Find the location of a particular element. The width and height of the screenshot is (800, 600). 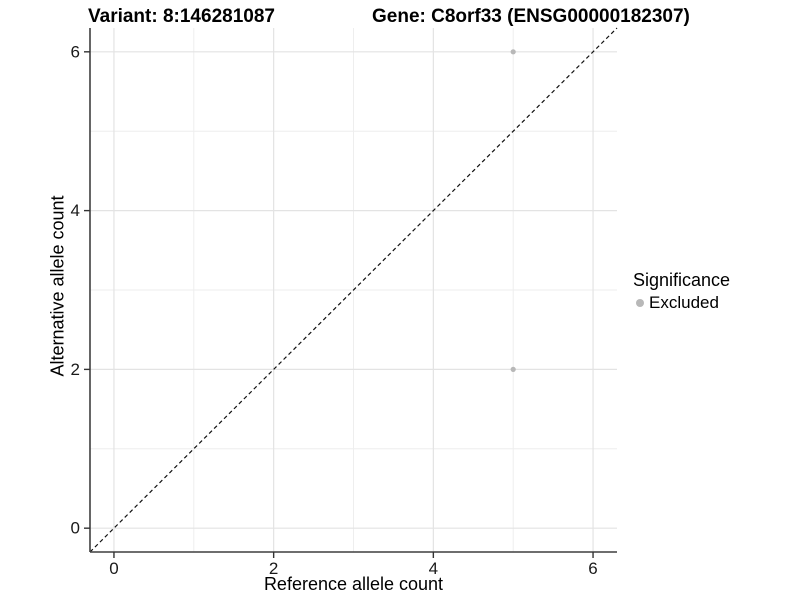

y-axis-tick-label: 6 is located at coordinates (75, 51).